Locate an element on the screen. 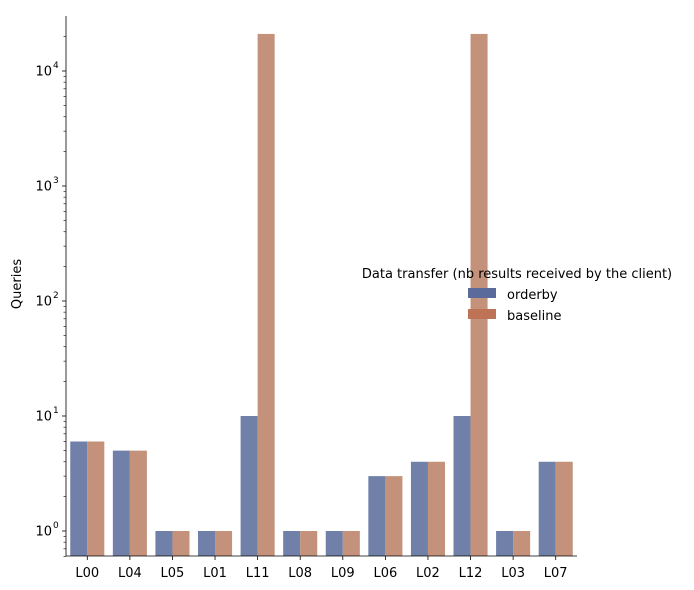 The image size is (694, 590). bar-orderby-L01 is located at coordinates (207, 543).